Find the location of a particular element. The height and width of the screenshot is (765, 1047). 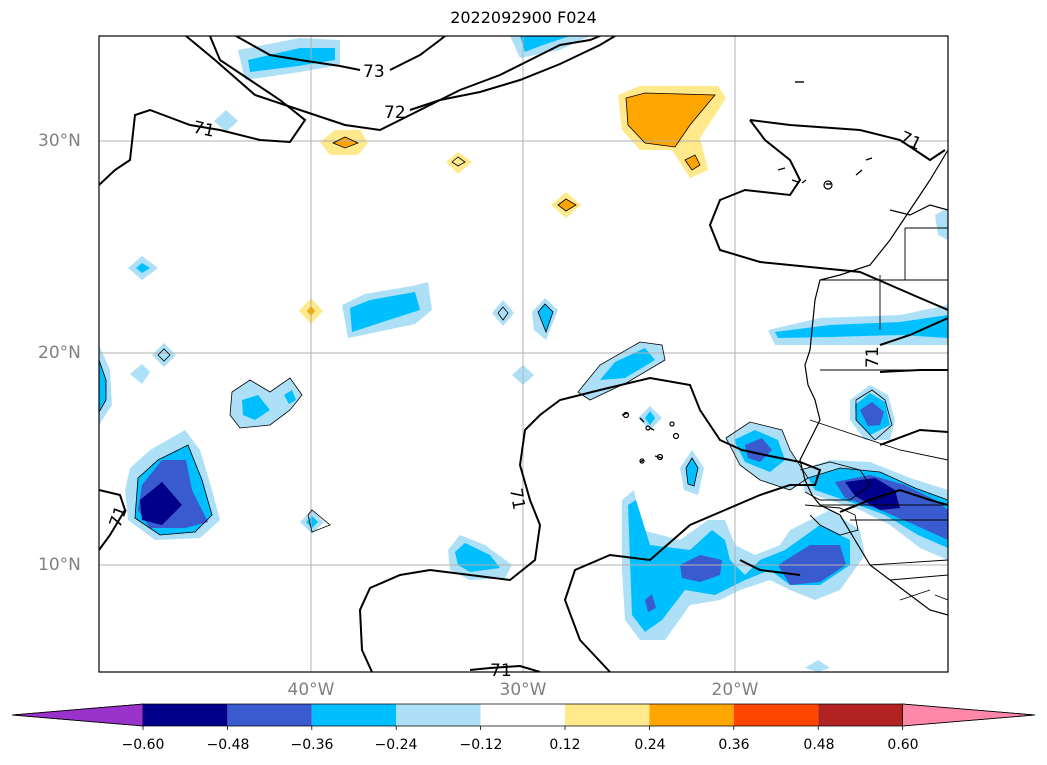

colorbar-tick: −0.36 is located at coordinates (312, 745).